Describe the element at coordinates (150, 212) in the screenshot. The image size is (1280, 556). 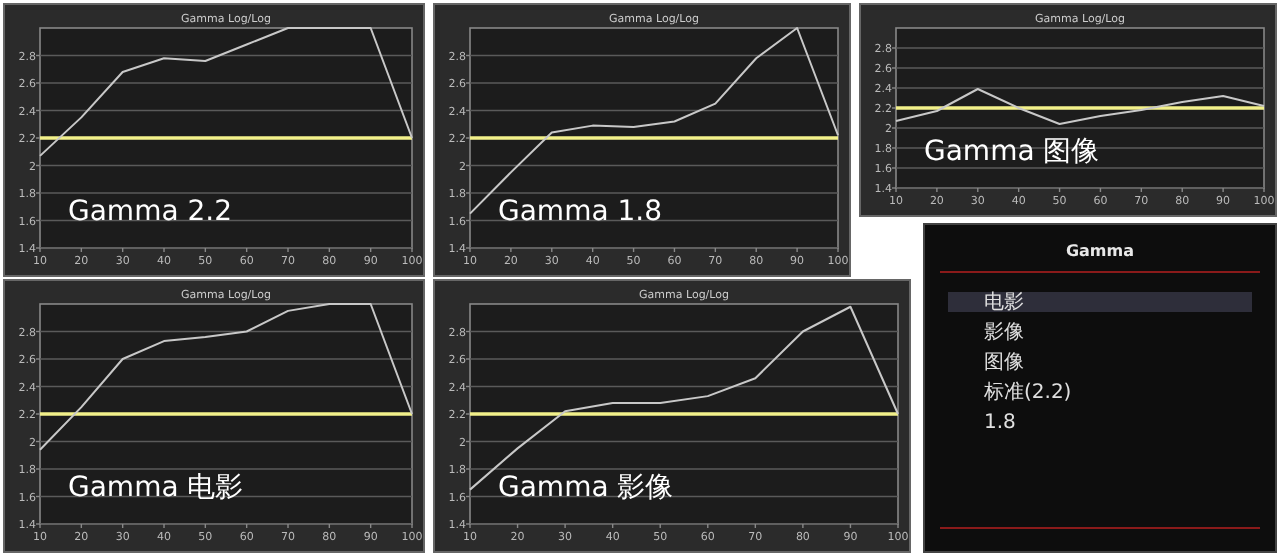
I see `annotation: Gamma 2.2` at that location.